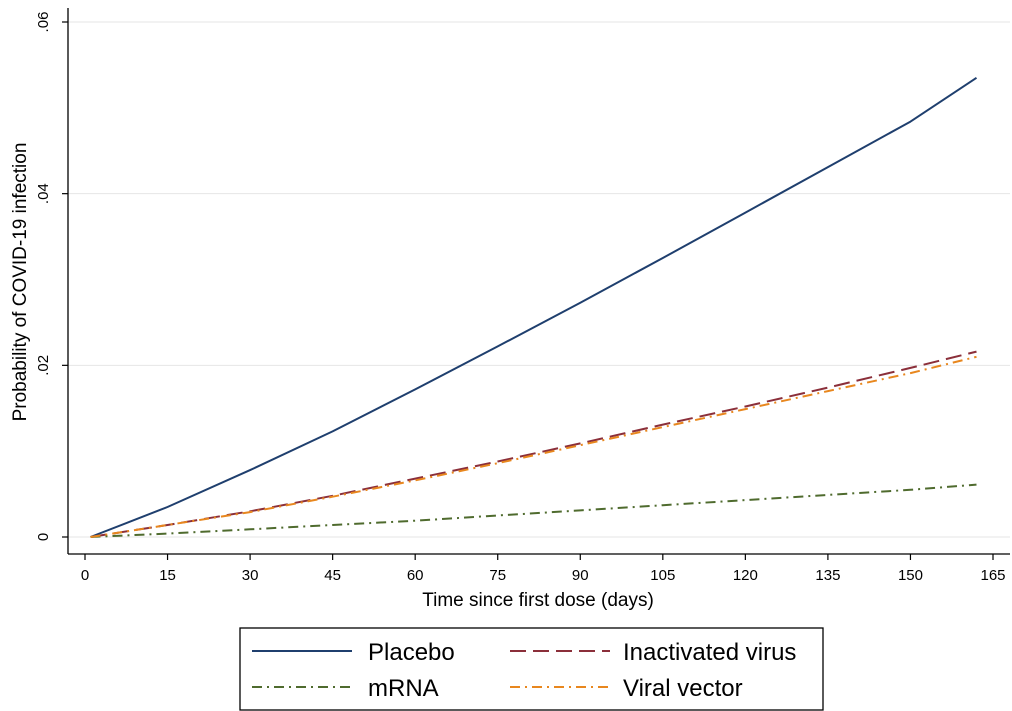 Image resolution: width=1012 pixels, height=711 pixels. I want to click on x-tick-label: 165, so click(992, 575).